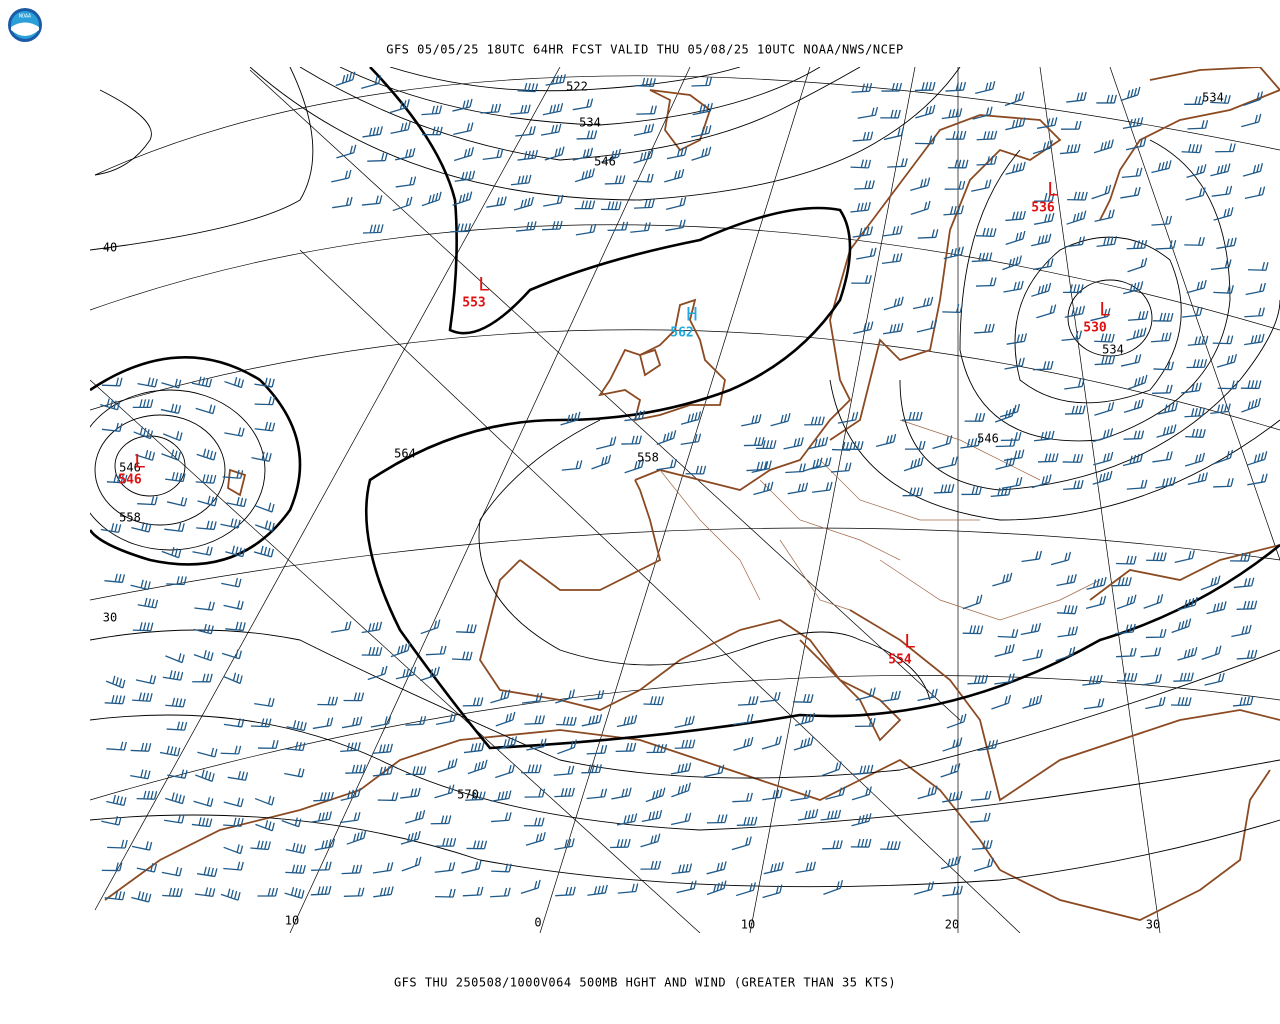 The height and width of the screenshot is (1024, 1280). Describe the element at coordinates (1153, 925) in the screenshot. I see `longitude-label: 30` at that location.